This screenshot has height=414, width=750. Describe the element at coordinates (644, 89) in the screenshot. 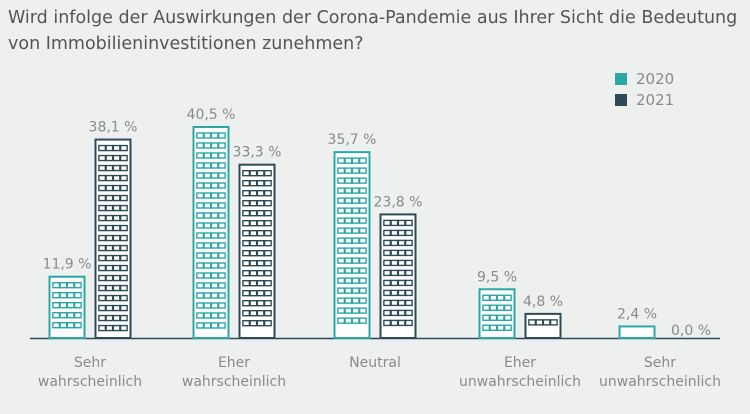

I see `legend: 2020 2021` at that location.